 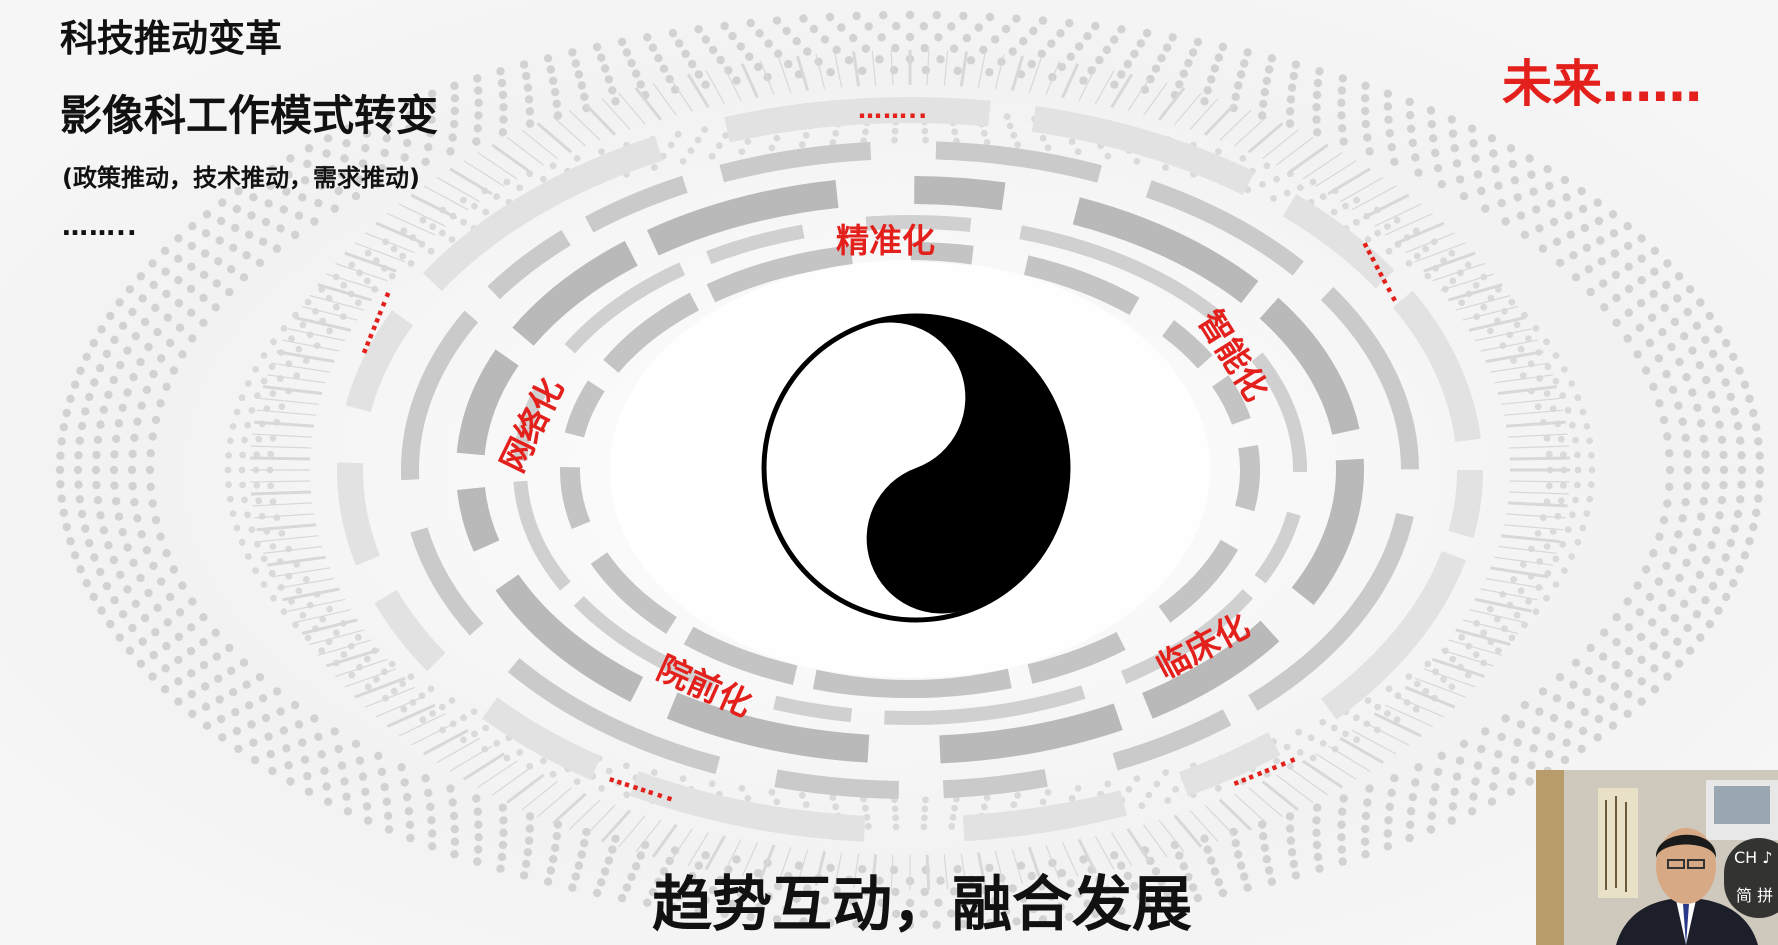 What do you see at coordinates (249, 115) in the screenshot?
I see `title-line-2: 影像科工作模式转变` at bounding box center [249, 115].